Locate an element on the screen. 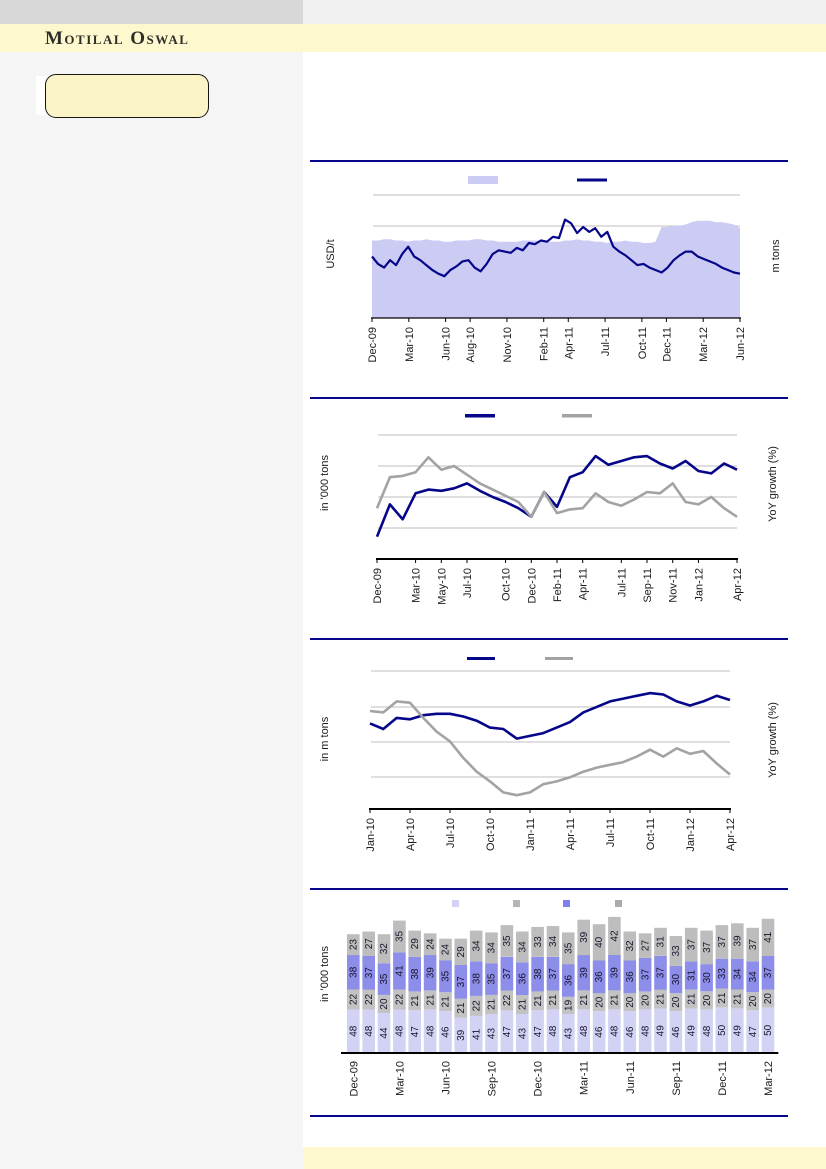 The width and height of the screenshot is (826, 1169). x-tick-label: Jul-11 is located at coordinates (622, 582).